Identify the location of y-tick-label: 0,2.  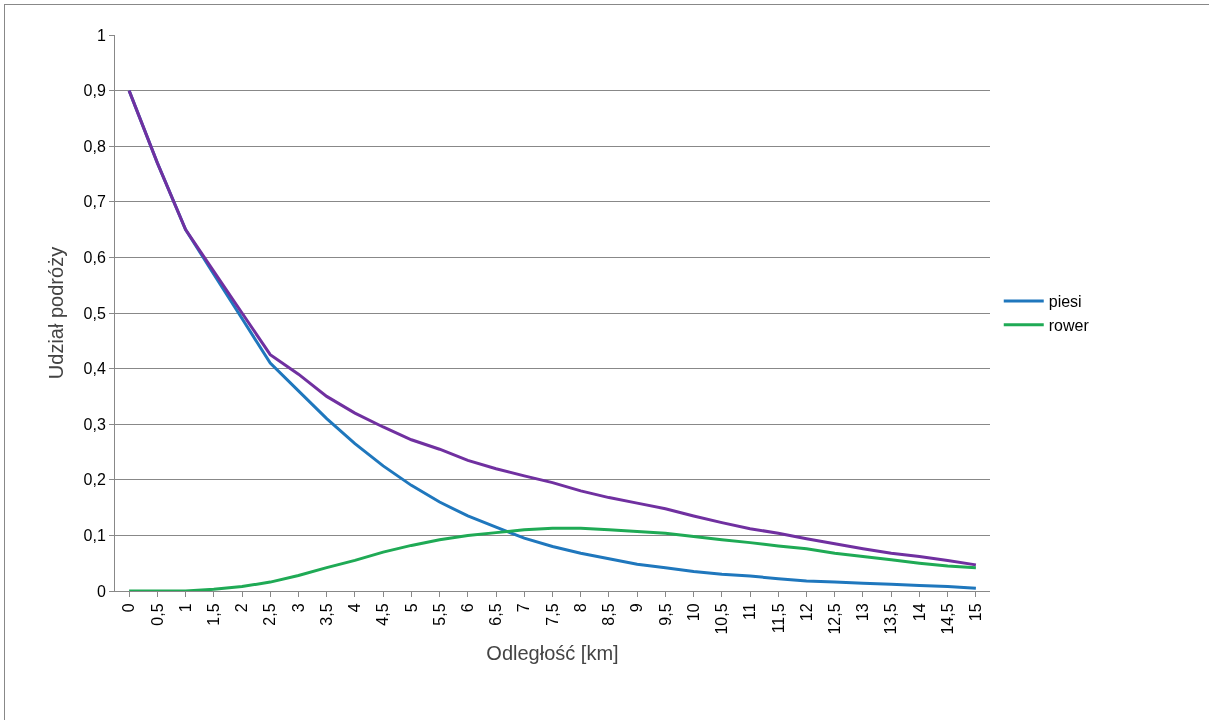
(94, 480).